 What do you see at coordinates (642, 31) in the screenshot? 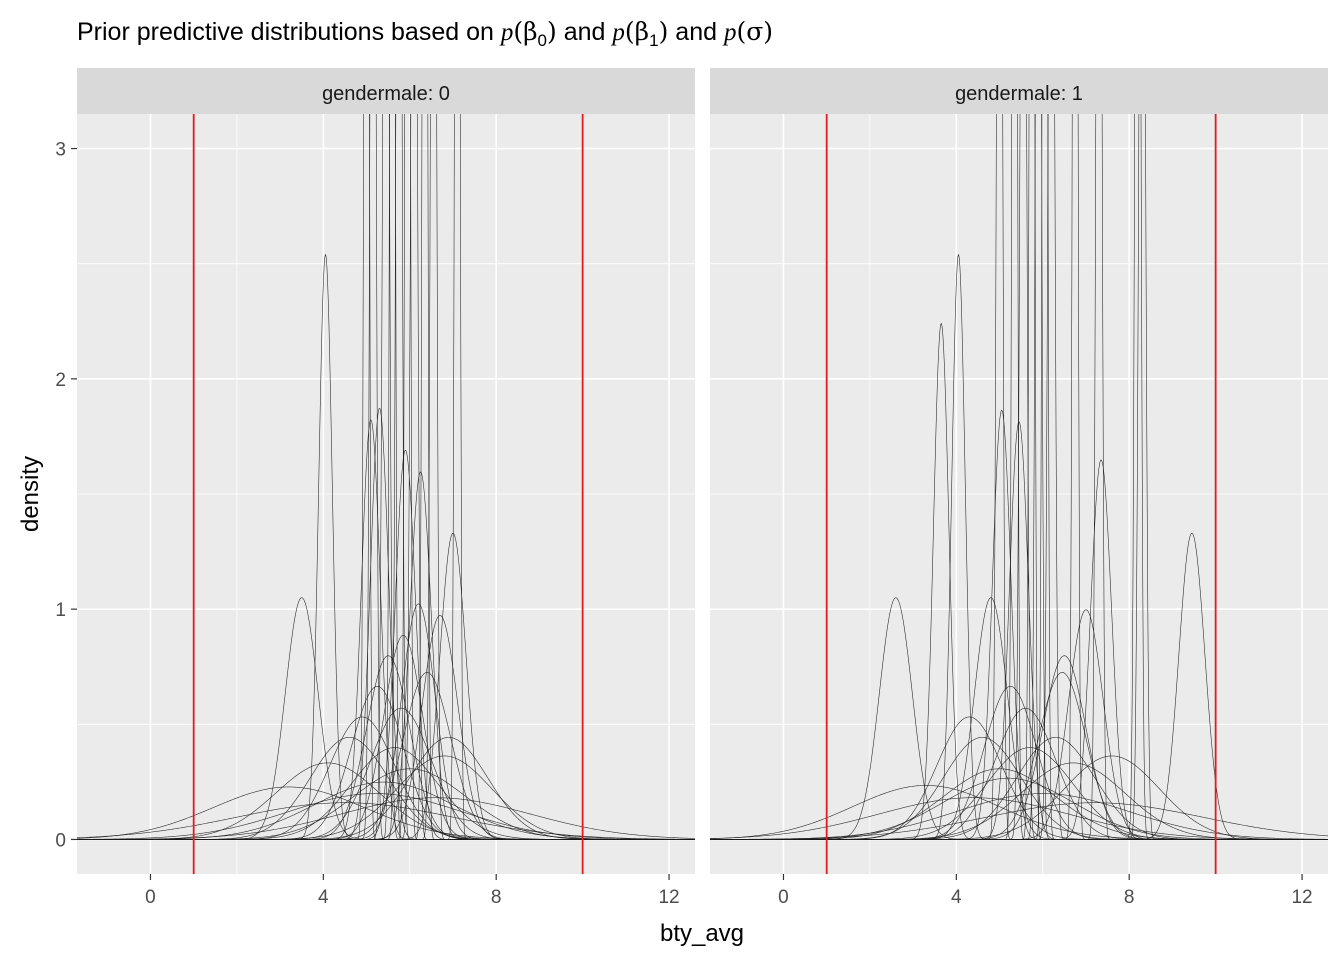
I see `title-beta-1: β` at bounding box center [642, 31].